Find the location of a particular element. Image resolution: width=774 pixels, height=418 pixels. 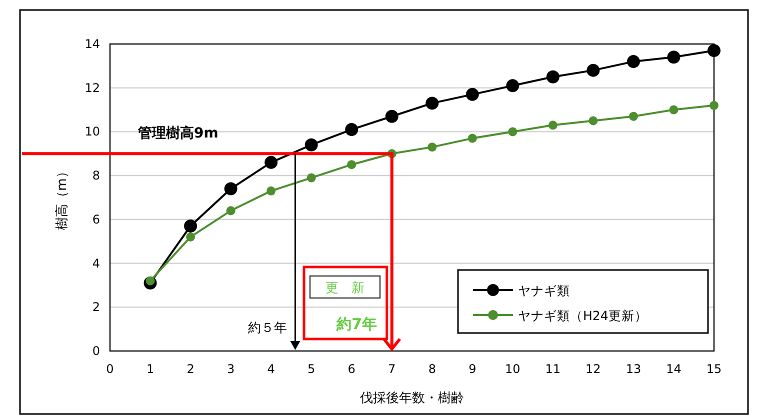

x-tick-label: 11 is located at coordinates (553, 369).